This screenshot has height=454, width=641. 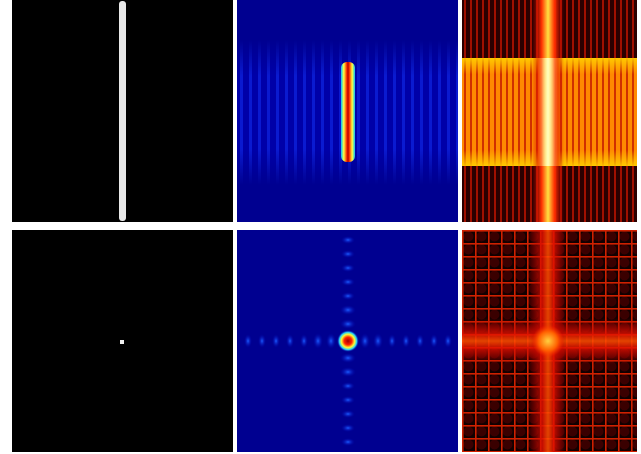 I want to click on vertical-fringes, so click(x=348, y=341).